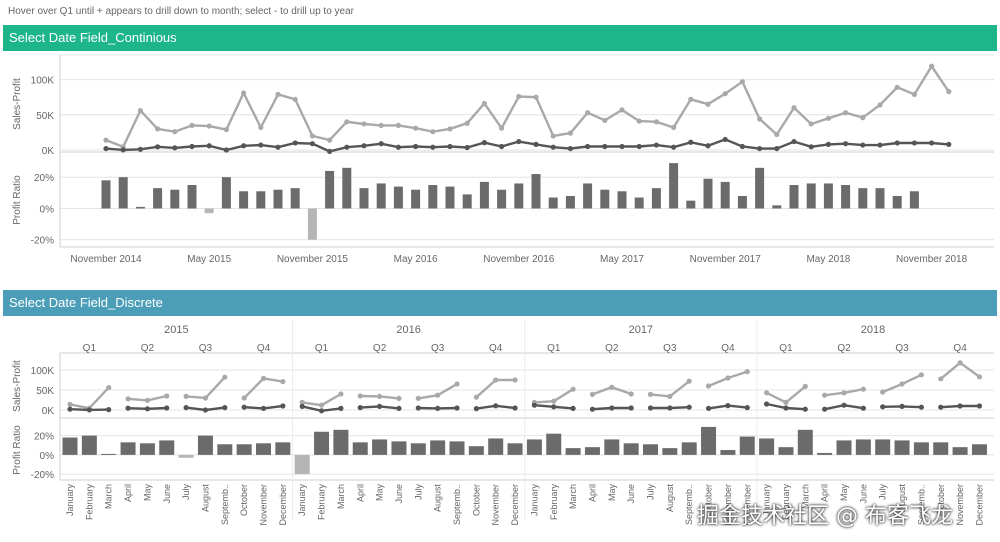  I want to click on discrete-month-label: Septemb.., so click(921, 504).